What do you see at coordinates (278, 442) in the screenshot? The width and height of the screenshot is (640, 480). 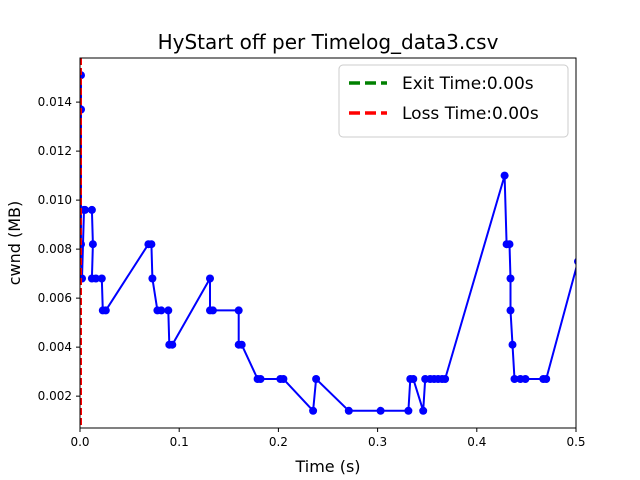 I see `x-tick-label: 0.2` at bounding box center [278, 442].